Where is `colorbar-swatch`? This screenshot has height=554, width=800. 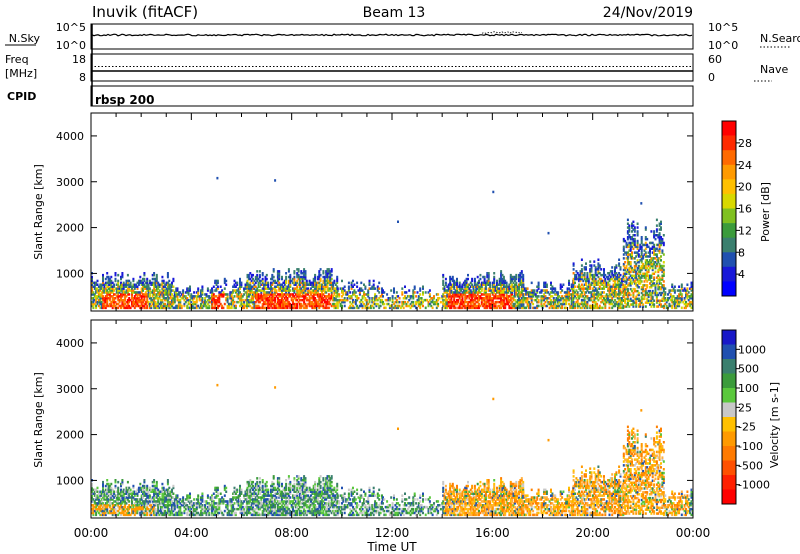
colorbar-swatch is located at coordinates (729, 143).